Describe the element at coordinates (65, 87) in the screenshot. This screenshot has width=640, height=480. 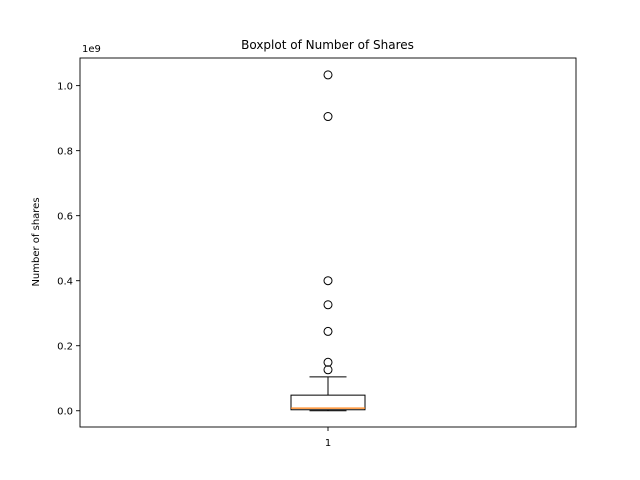
I see `y-tick-label: 1.0` at that location.